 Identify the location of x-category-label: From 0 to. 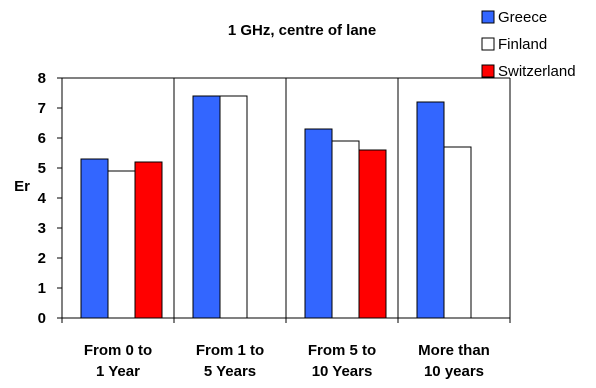
(118, 350).